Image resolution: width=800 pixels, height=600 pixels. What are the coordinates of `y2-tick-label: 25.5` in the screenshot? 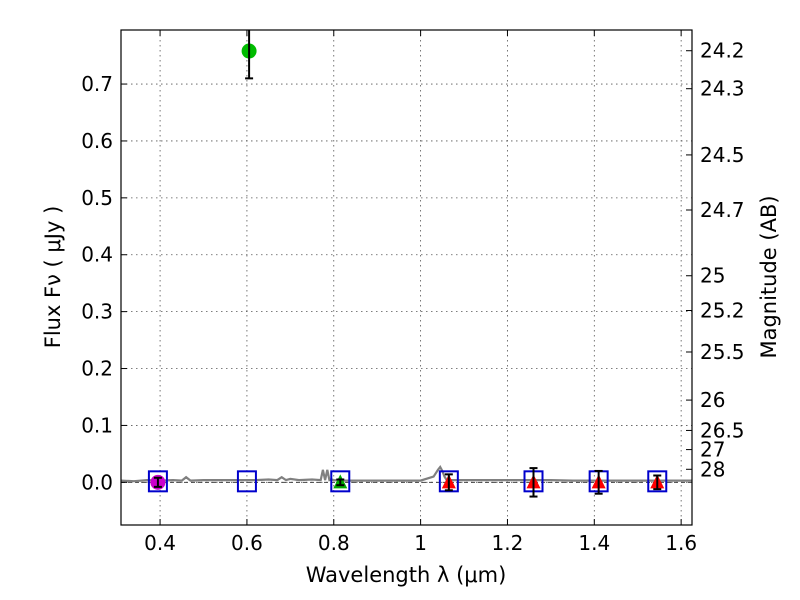 It's located at (722, 352).